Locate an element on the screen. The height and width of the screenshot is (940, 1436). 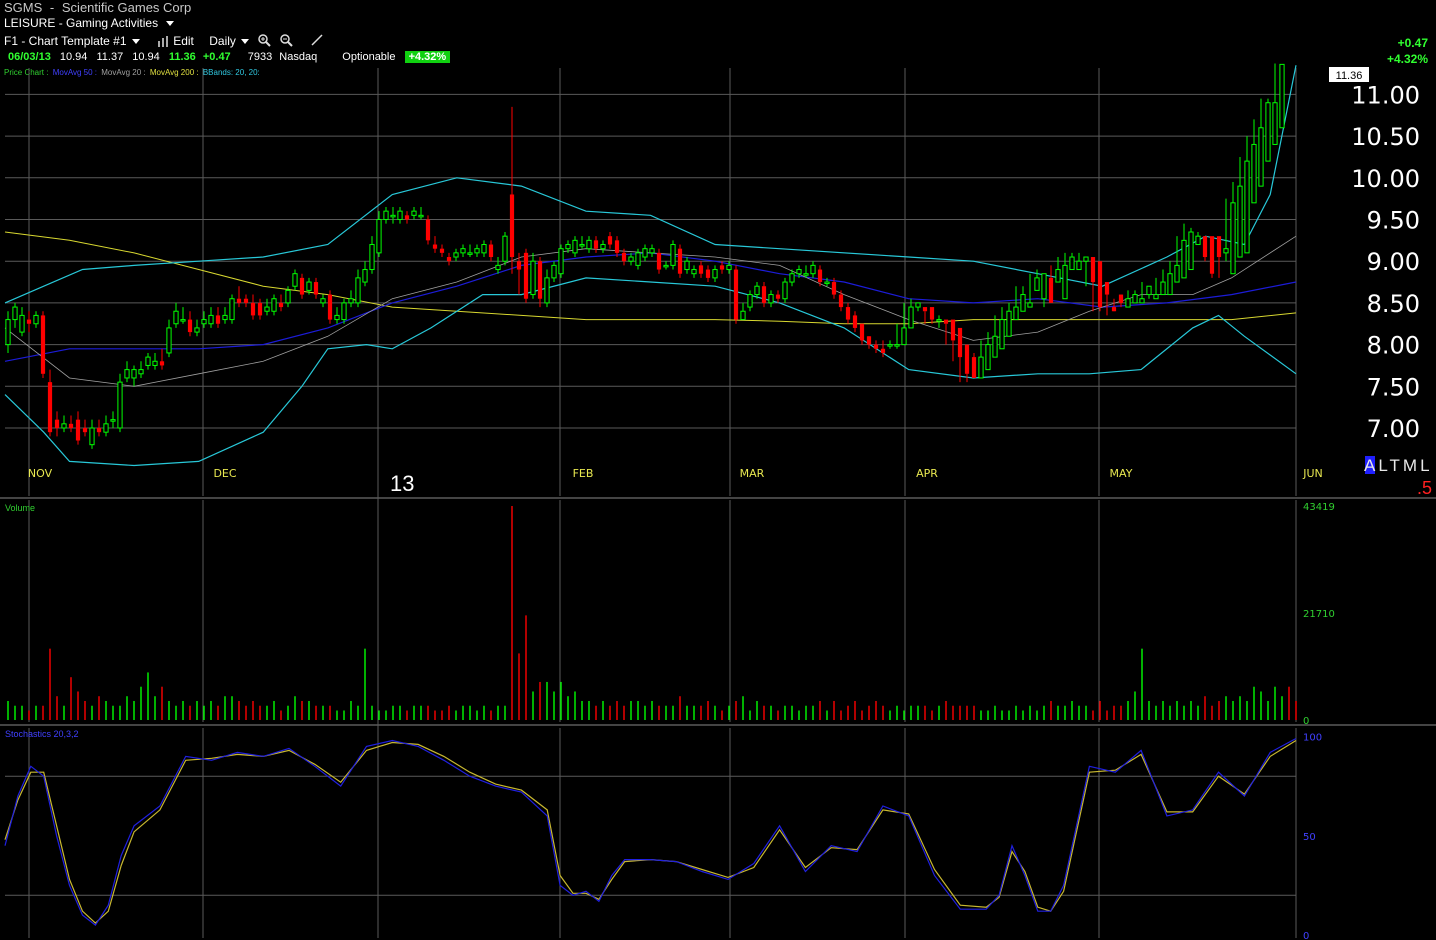
legend-ma200: MovAvg 200 : is located at coordinates (174, 72).